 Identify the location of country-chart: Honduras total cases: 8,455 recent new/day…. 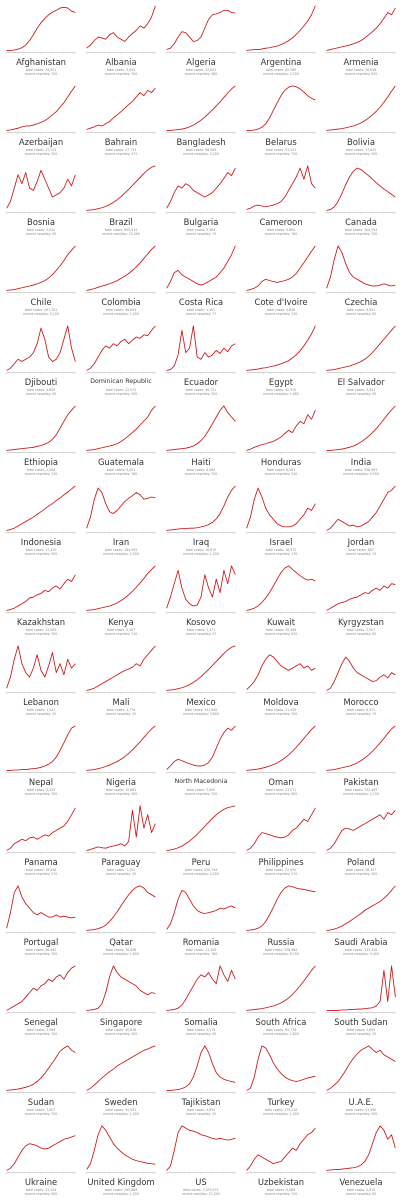
(281, 440).